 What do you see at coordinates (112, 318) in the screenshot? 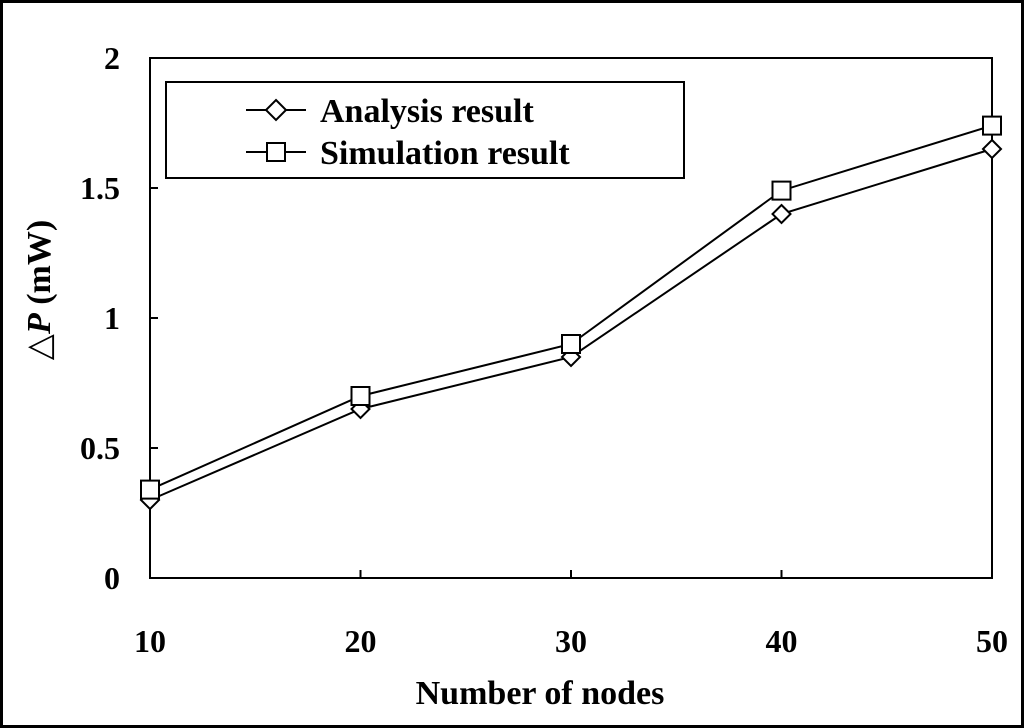
I see `y-tick-label: 1` at bounding box center [112, 318].